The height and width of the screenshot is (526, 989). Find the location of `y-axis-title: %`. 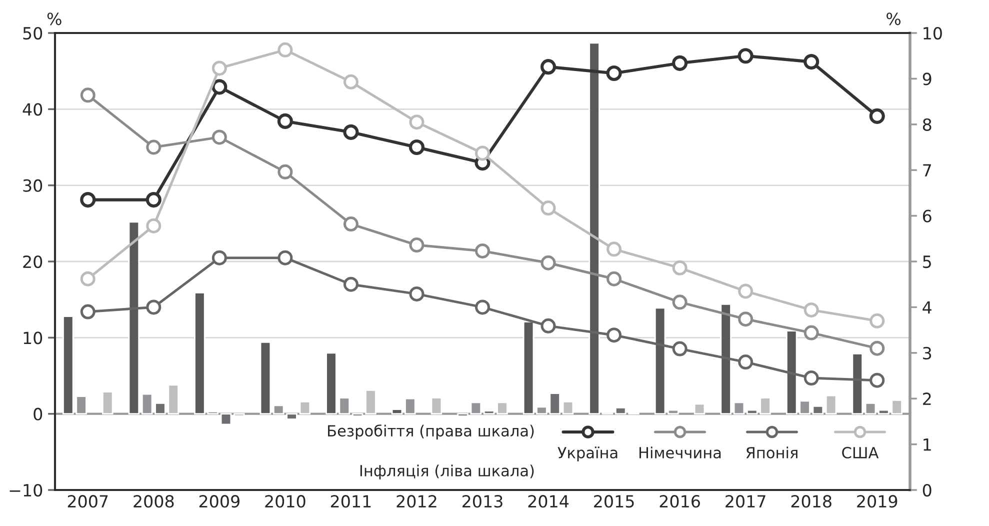

y-axis-title: % is located at coordinates (54, 19).